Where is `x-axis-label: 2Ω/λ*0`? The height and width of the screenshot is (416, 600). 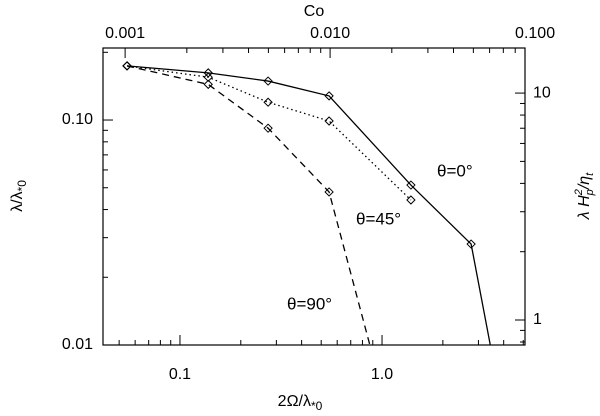
x-axis-label: 2Ω/λ*0 is located at coordinates (300, 403).